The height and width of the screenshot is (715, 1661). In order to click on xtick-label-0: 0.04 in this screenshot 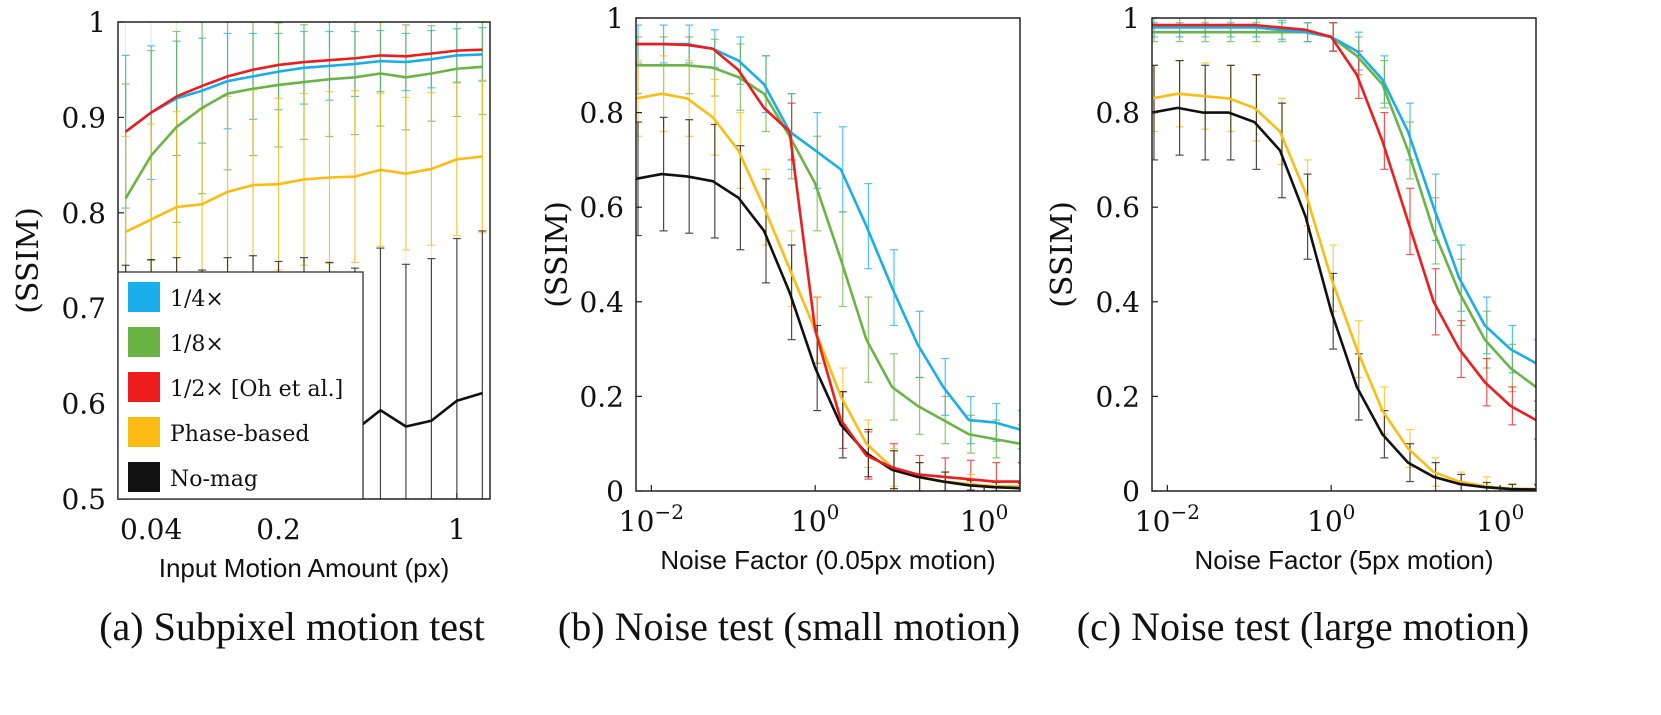, I will do `click(151, 529)`.